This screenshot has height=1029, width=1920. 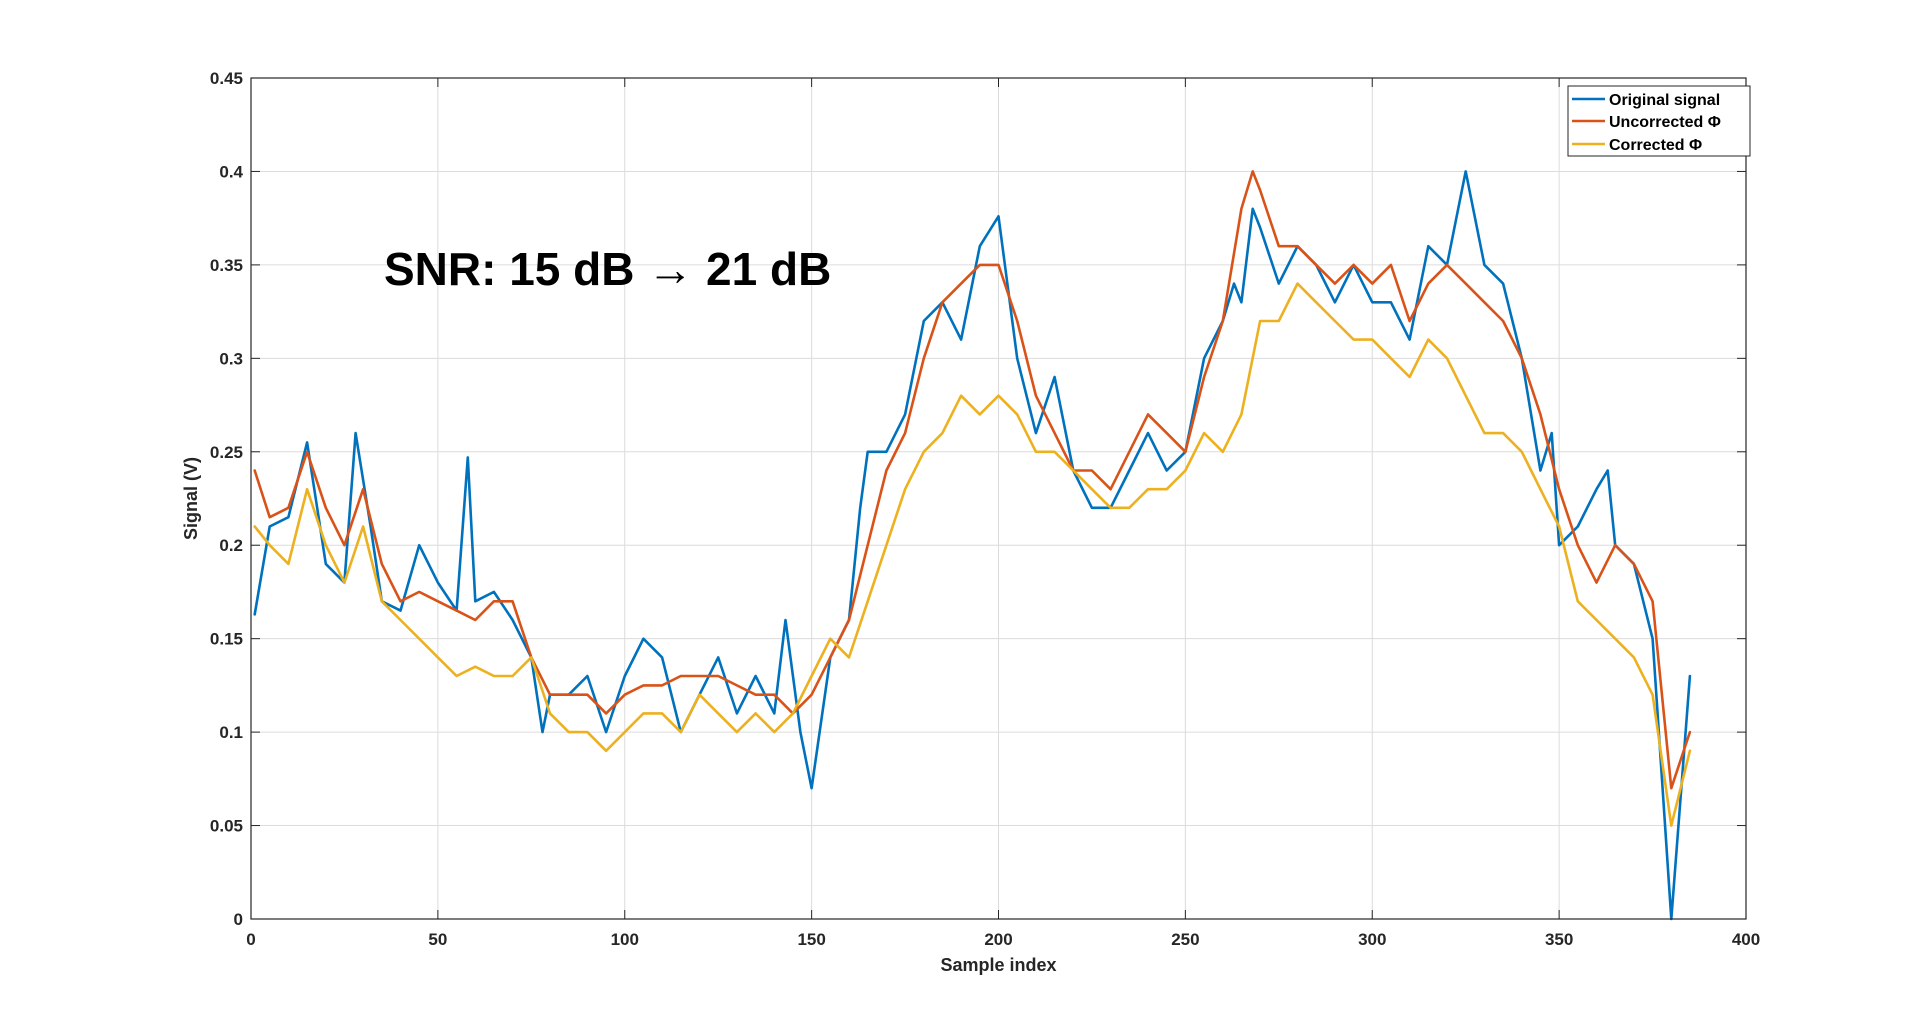 I want to click on legend-entry-original: Original signal, so click(x=1664, y=100).